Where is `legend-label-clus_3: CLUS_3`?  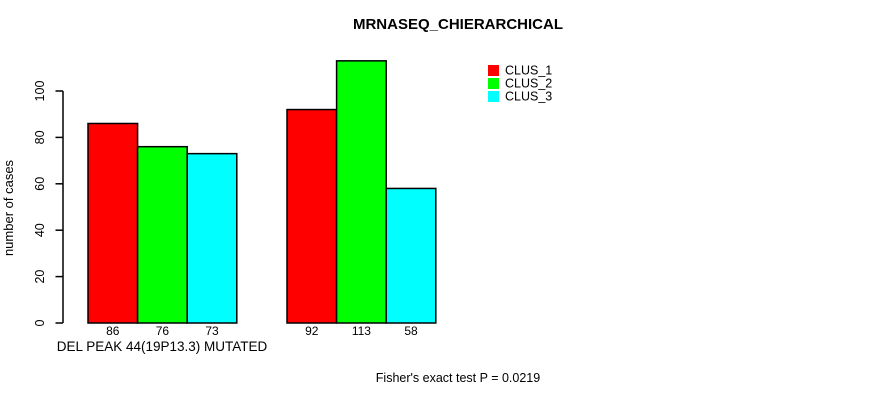 legend-label-clus_3: CLUS_3 is located at coordinates (528, 97).